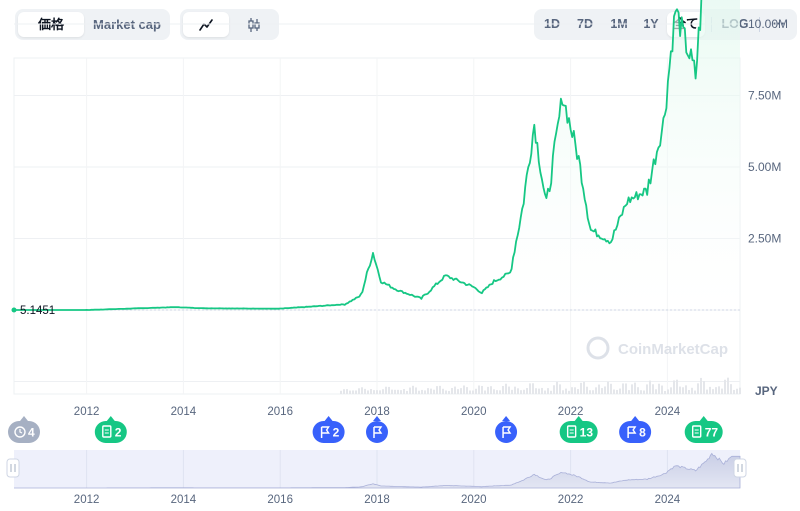 This screenshot has height=511, width=800. Describe the element at coordinates (673, 349) in the screenshot. I see `watermark-text: CoinMarketCap` at that location.